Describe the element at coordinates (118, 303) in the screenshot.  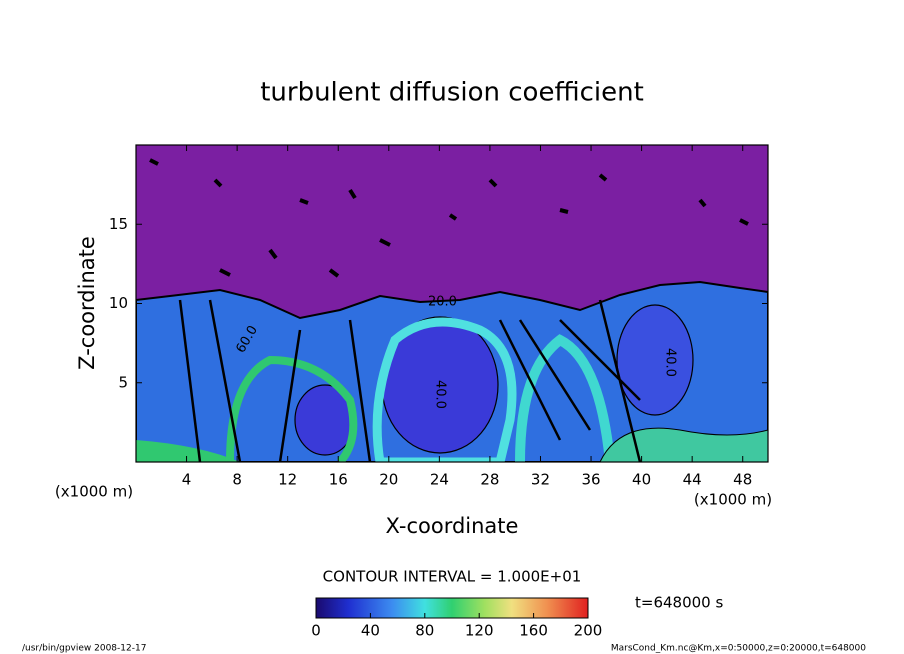
I see `y-tick-label: 10` at that location.